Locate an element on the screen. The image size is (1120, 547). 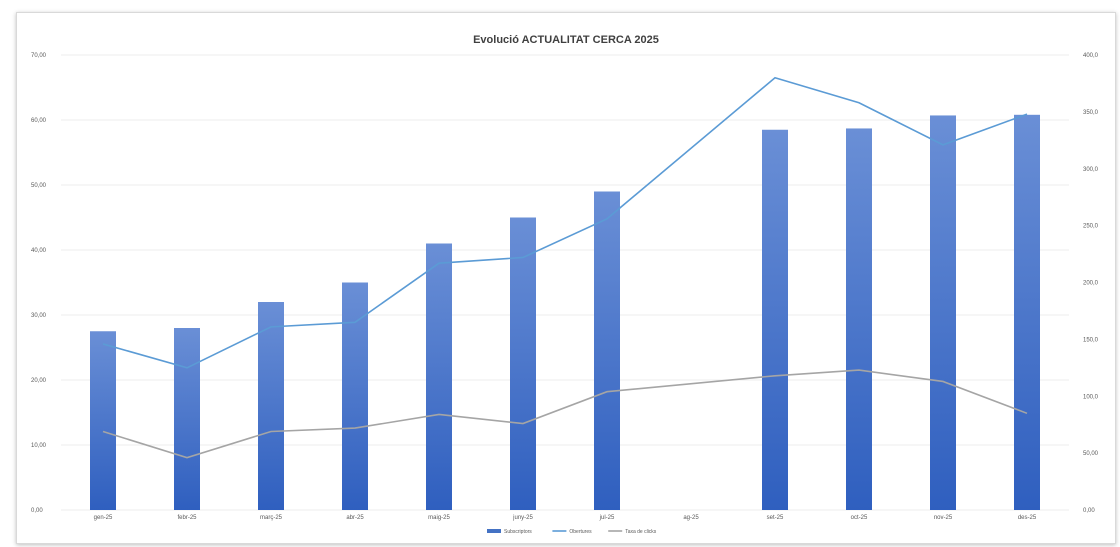
y-left-tick-label: 40,00 is located at coordinates (39, 251).